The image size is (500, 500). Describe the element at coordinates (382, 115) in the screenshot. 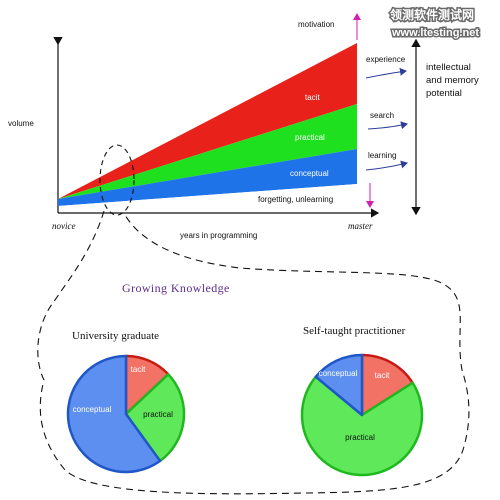

I see `input-search-label: search` at that location.